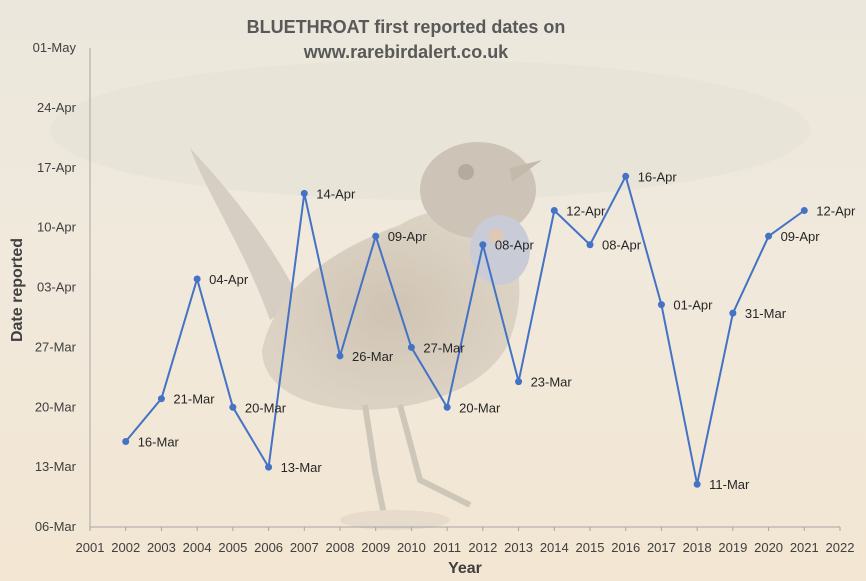  Describe the element at coordinates (56, 526) in the screenshot. I see `y-tick-label: 06-Mar` at that location.